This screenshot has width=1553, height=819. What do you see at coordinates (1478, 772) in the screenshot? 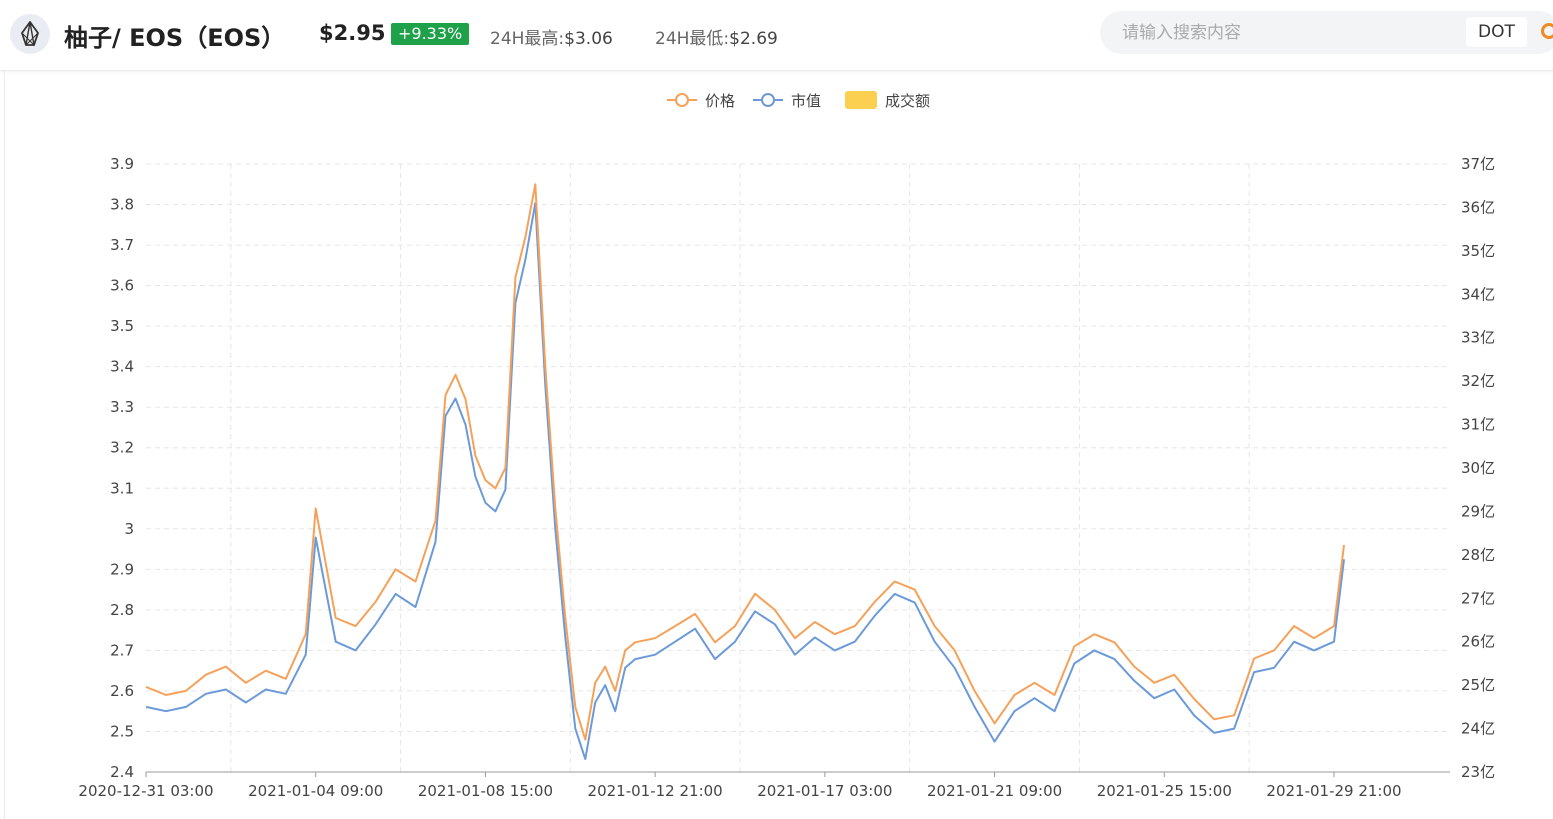
I see `y-right-tick-label: 23亿` at bounding box center [1478, 772].